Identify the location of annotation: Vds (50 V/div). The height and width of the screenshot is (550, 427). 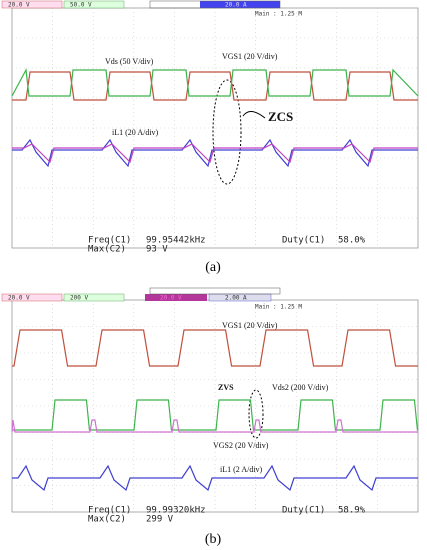
(129, 61).